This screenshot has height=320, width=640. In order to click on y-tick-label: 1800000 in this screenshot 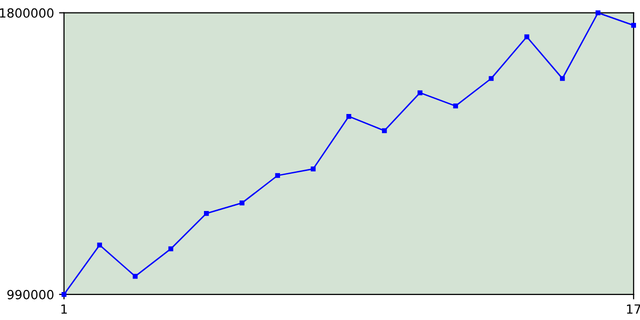, I will do `click(27, 13)`.